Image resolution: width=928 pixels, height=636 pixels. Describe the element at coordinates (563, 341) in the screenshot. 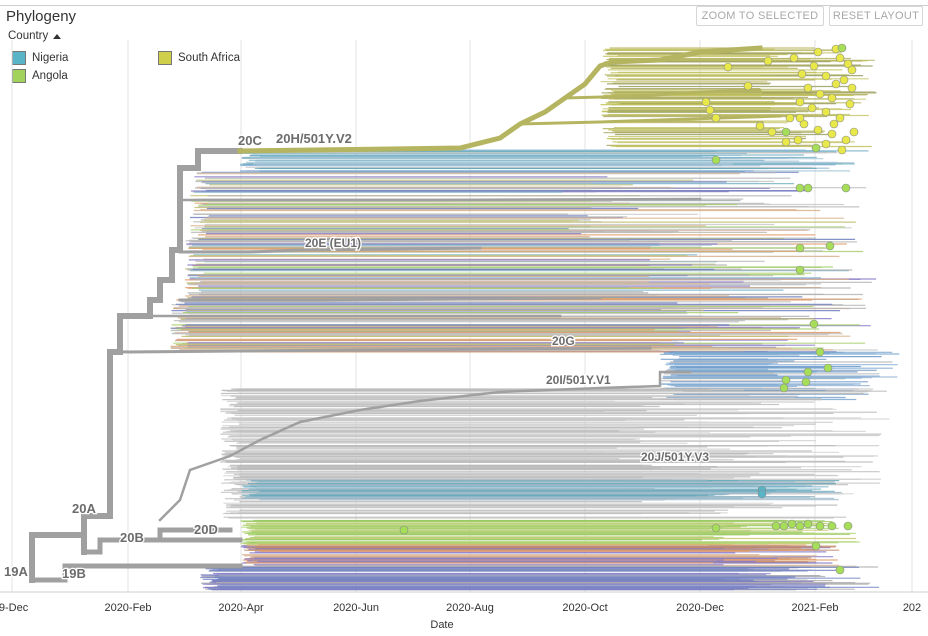

I see `clade-label: 20G` at that location.